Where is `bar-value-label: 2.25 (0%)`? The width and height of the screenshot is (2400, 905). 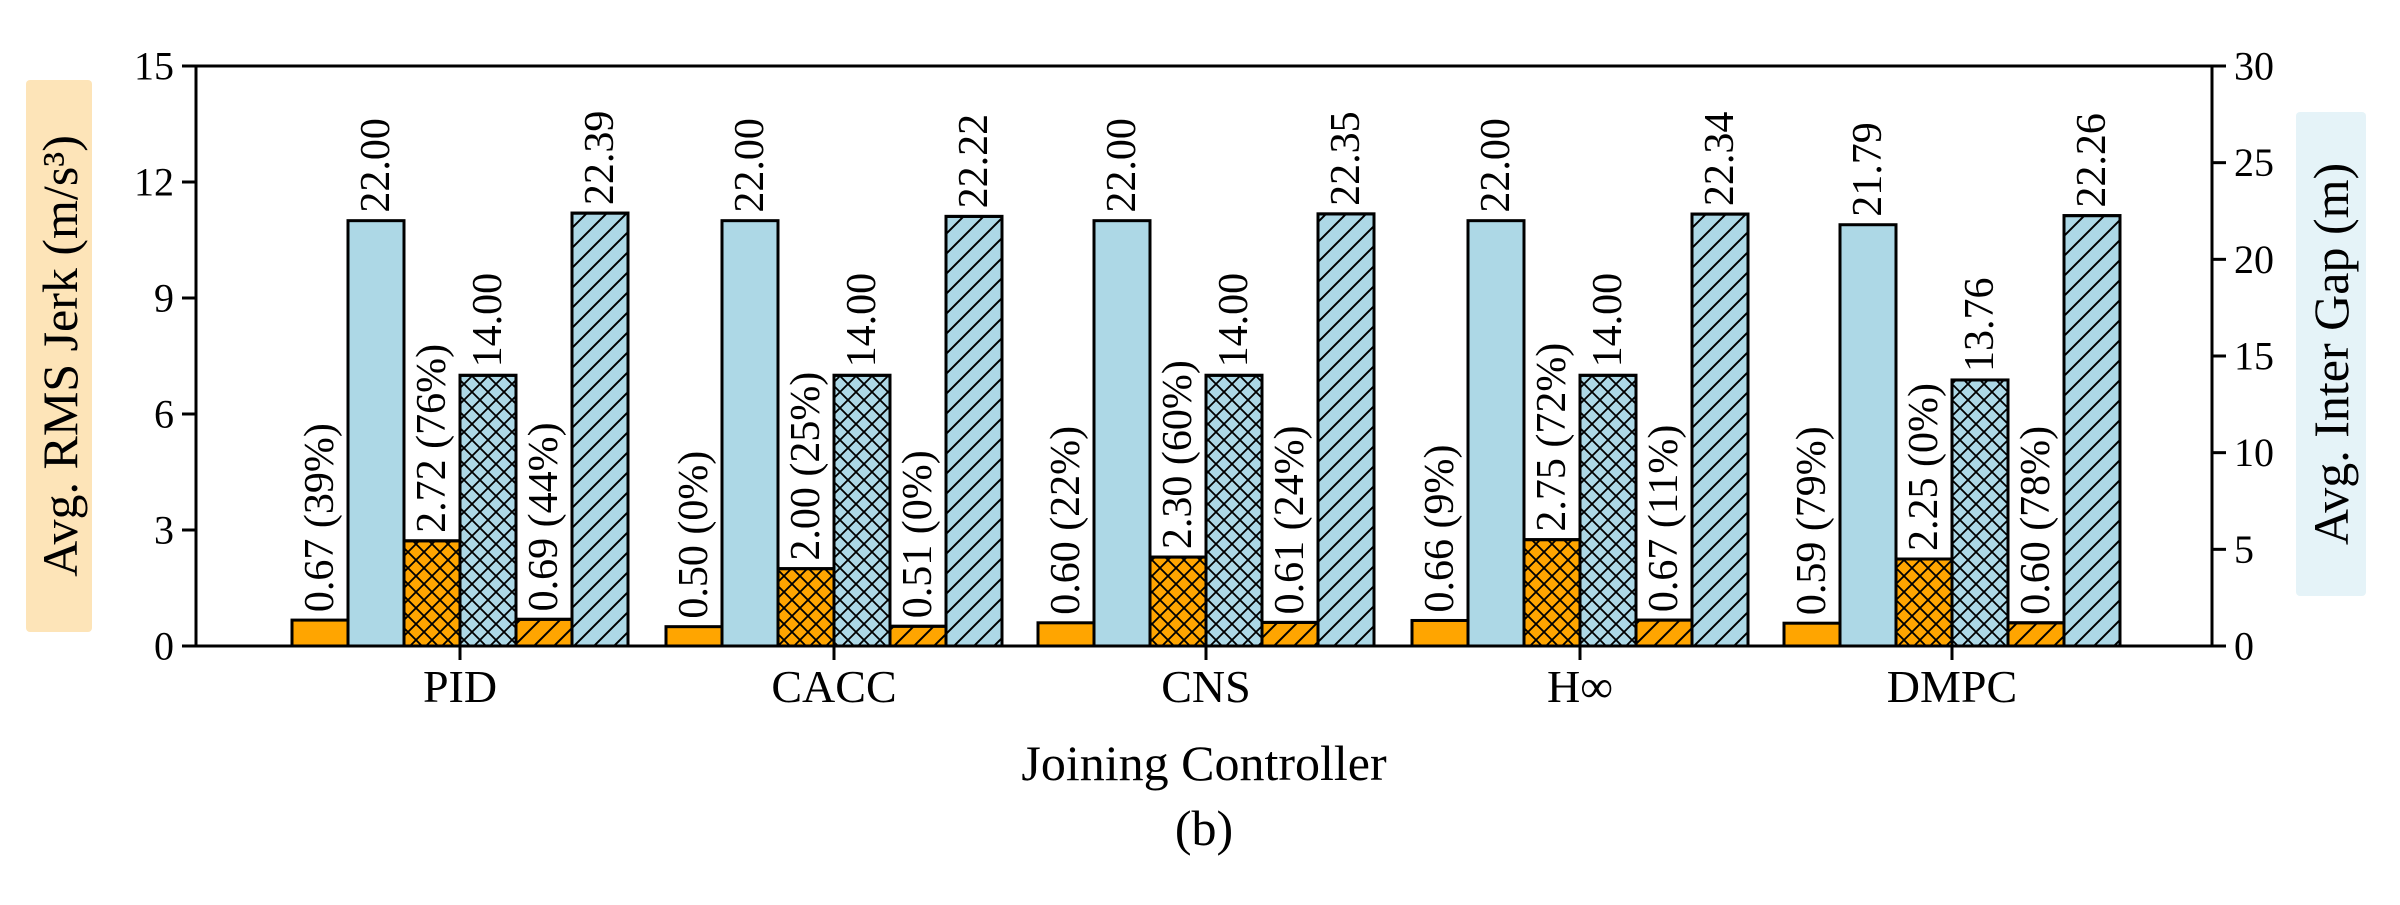
bar-value-label: 2.25 (0%) is located at coordinates (1924, 467).